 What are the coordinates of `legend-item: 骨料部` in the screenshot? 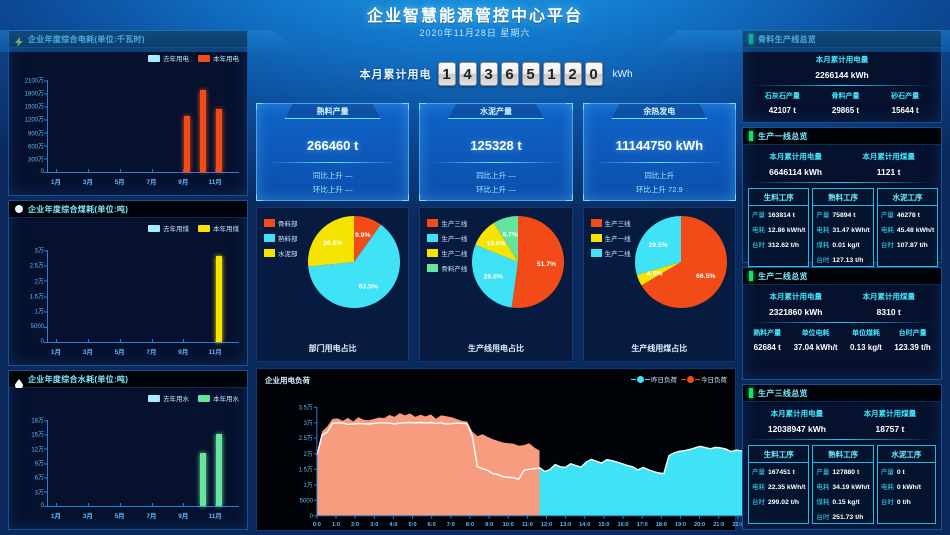 It's located at (281, 223).